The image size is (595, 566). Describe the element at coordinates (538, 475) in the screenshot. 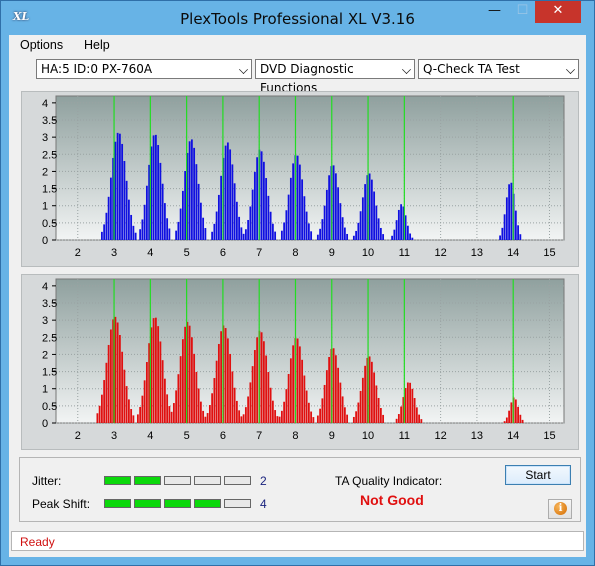

I see `start-button: Start` at that location.